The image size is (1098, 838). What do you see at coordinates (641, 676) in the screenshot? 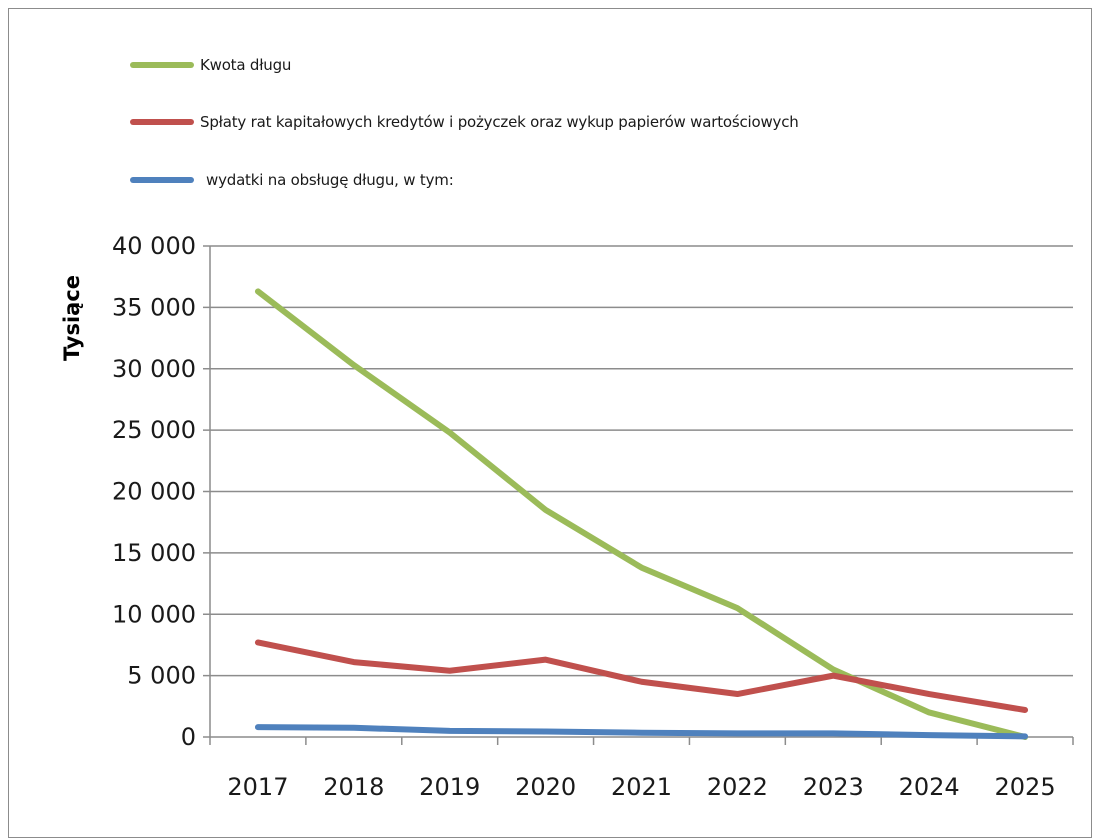
I see `series-line-splaty-rat` at bounding box center [641, 676].